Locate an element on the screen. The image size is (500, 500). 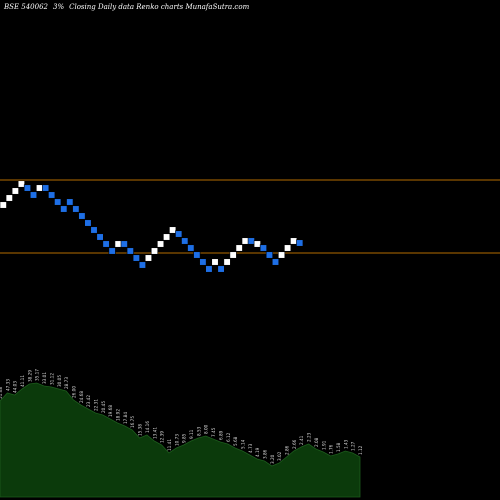
volume-label: 38.29 is located at coordinates (29, 376).